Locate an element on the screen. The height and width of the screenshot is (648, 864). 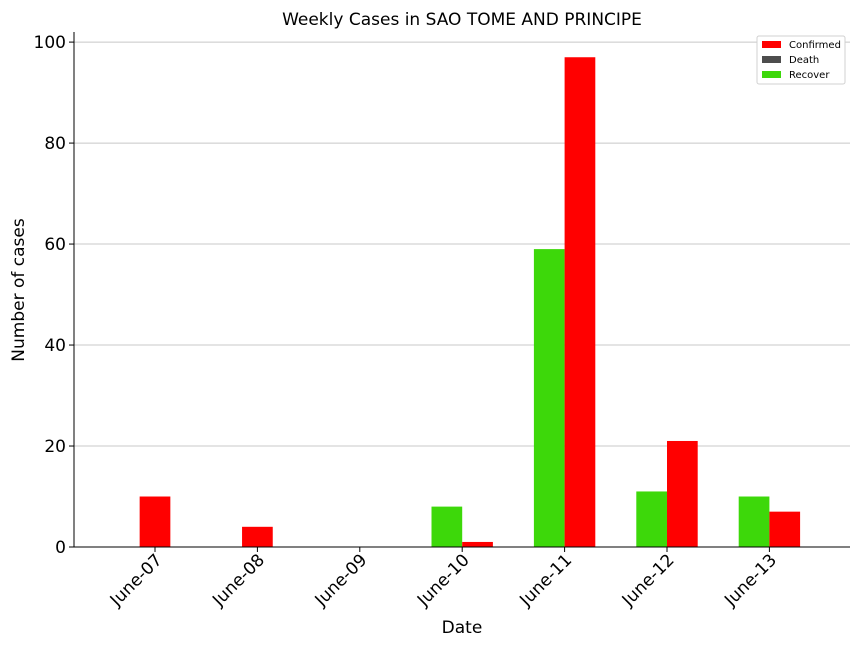
chart-title: Weekly Cases in SAO TOME AND PRINCIPE is located at coordinates (462, 20).